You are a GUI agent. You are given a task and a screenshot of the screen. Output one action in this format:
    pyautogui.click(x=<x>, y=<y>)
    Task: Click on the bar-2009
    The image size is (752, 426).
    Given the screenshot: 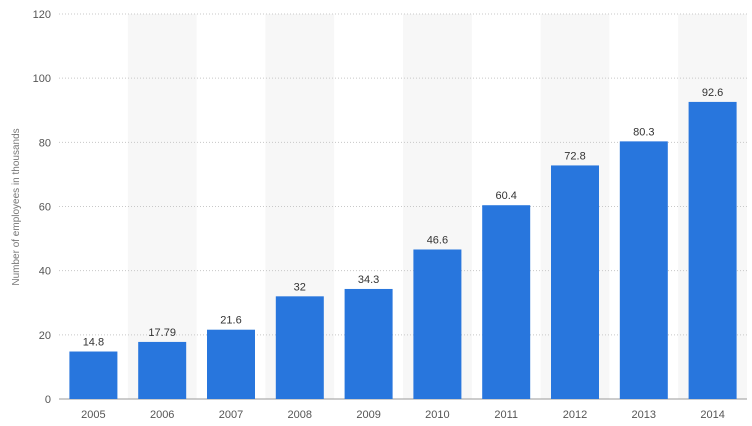 What is the action you would take?
    pyautogui.click(x=368, y=343)
    